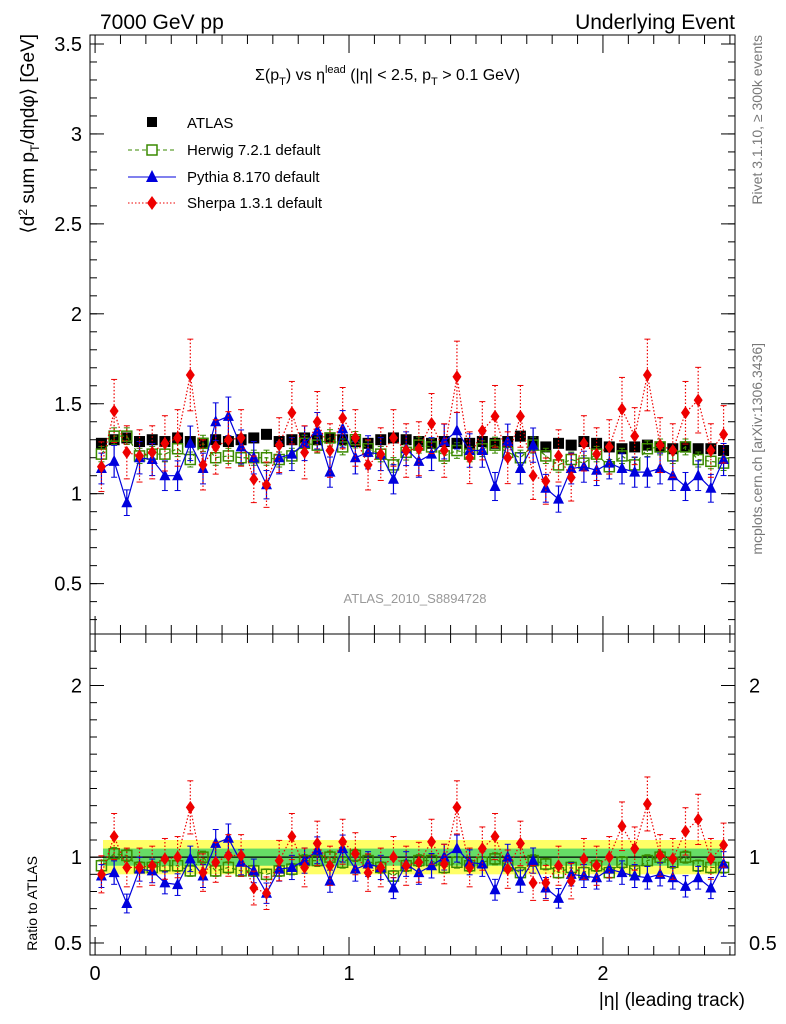  Describe the element at coordinates (655, 22) in the screenshot. I see `header-right: Underlying Event` at that location.